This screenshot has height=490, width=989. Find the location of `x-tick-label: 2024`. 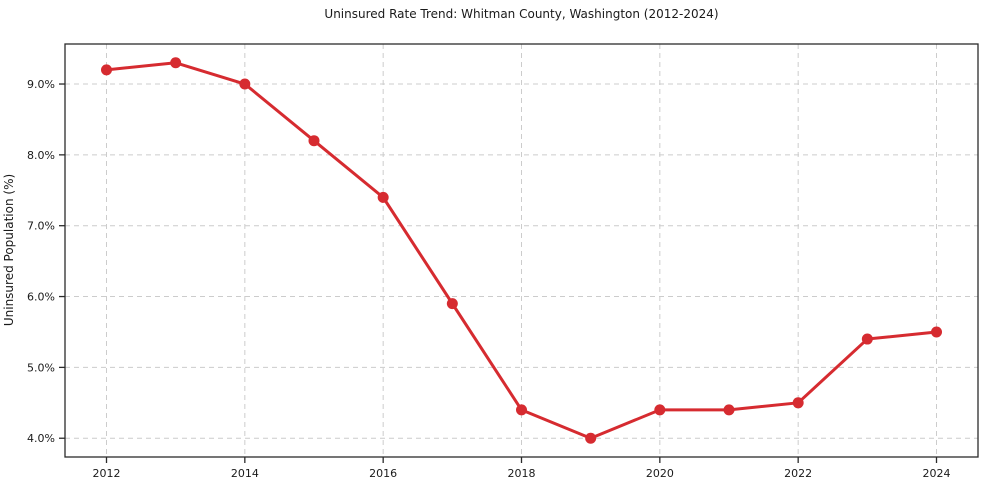

x-tick-label: 2024 is located at coordinates (937, 473).